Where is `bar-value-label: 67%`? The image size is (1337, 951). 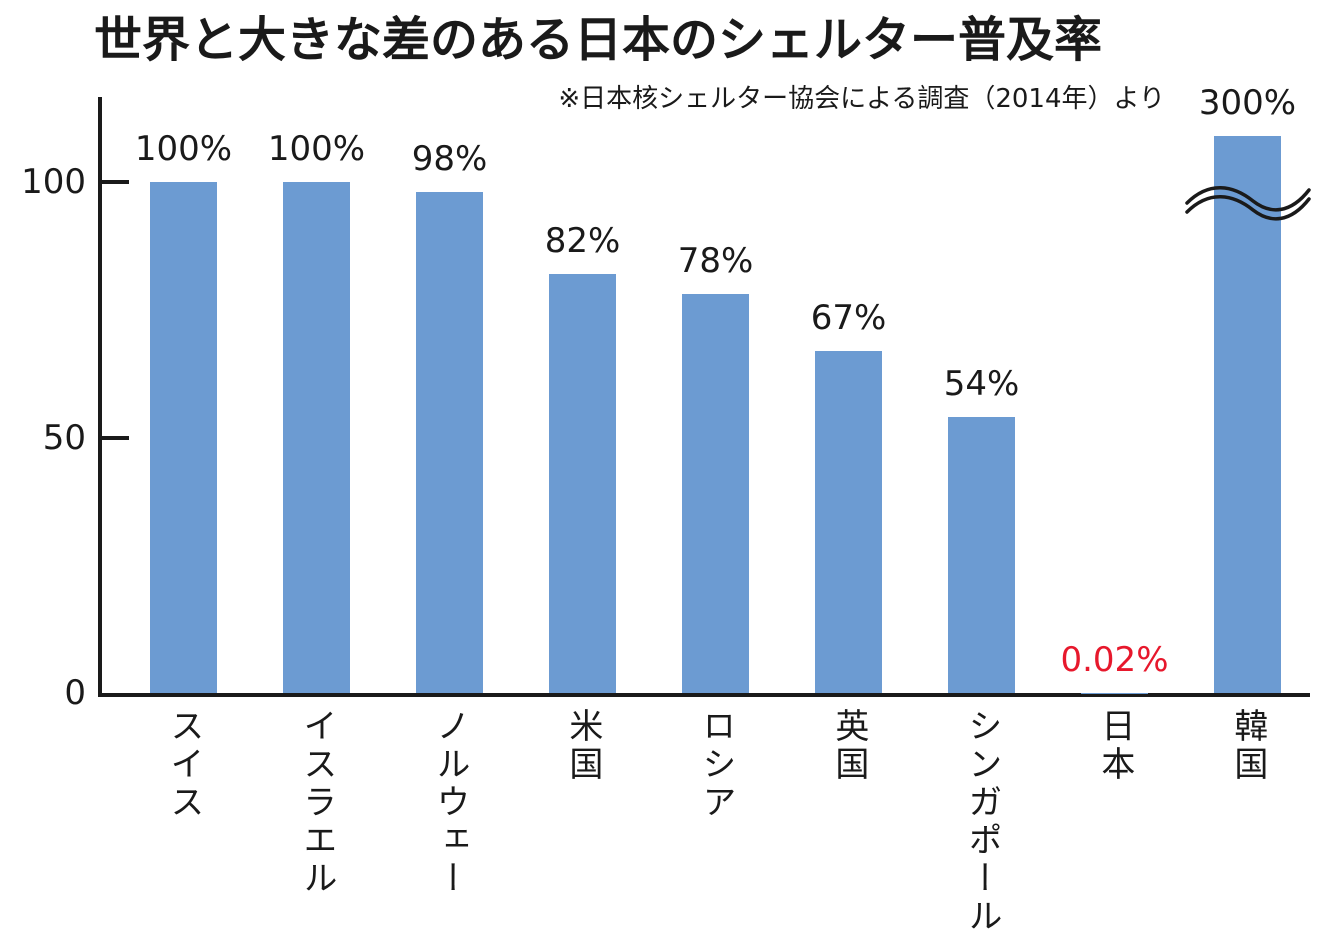 bar-value-label: 67% is located at coordinates (848, 317).